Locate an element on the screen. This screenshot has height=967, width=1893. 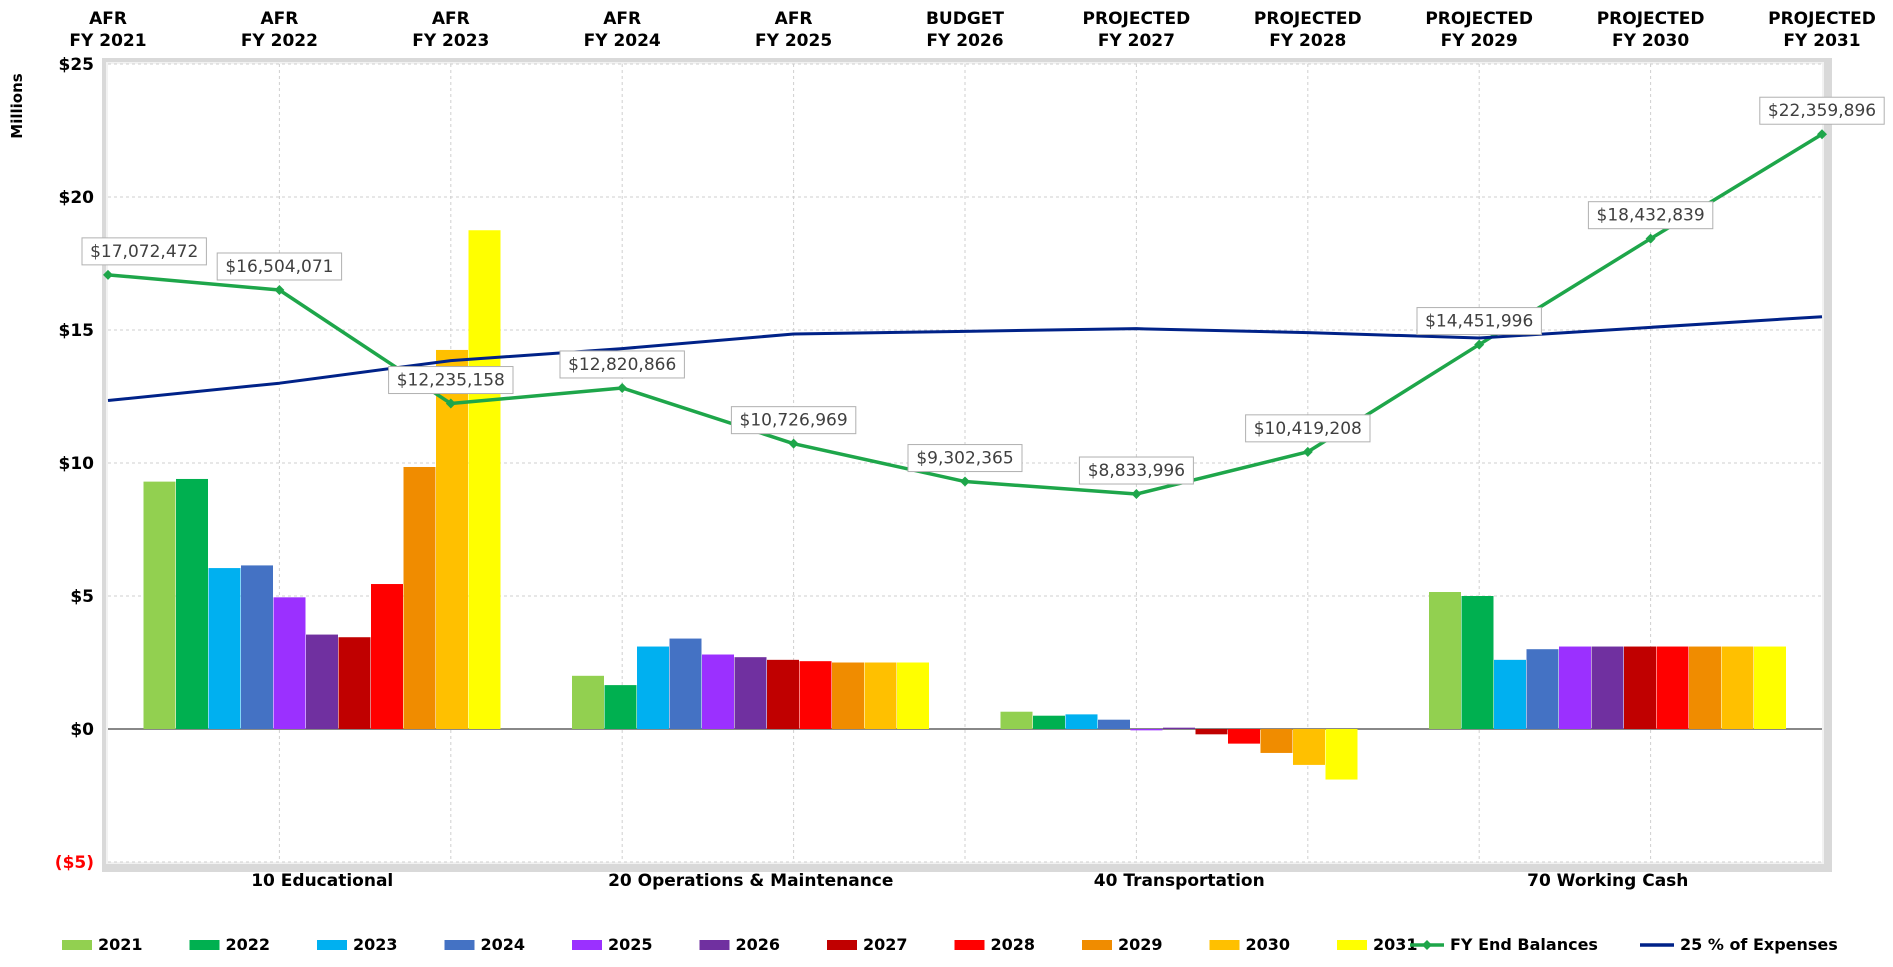
top-label-line2: FY 2021 is located at coordinates (107, 41).